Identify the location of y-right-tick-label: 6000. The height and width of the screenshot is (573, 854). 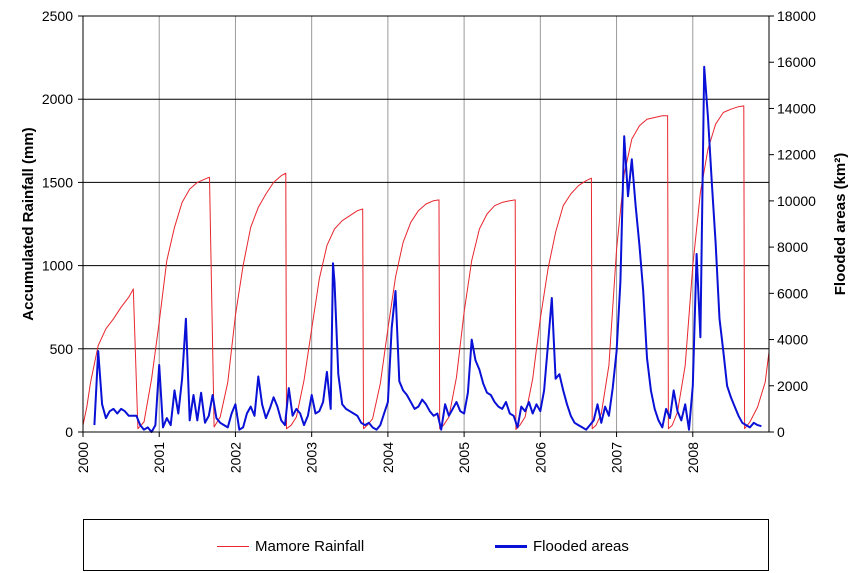
(792, 293).